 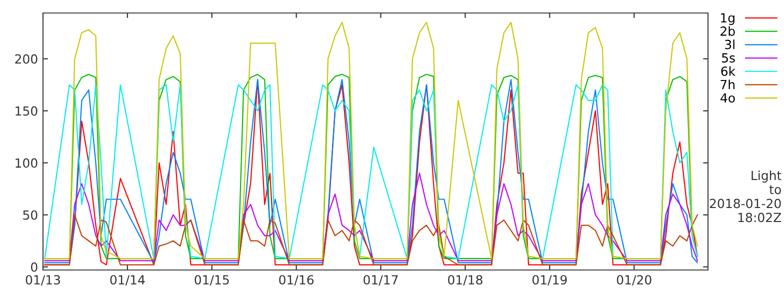 What do you see at coordinates (27, 111) in the screenshot?
I see `y-tick-label: 150` at bounding box center [27, 111].